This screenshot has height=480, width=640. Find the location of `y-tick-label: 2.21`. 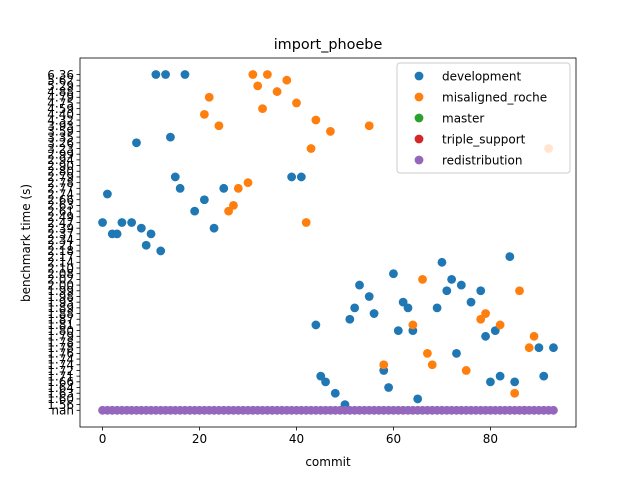

y-tick-label: 2.21 is located at coordinates (60, 246).